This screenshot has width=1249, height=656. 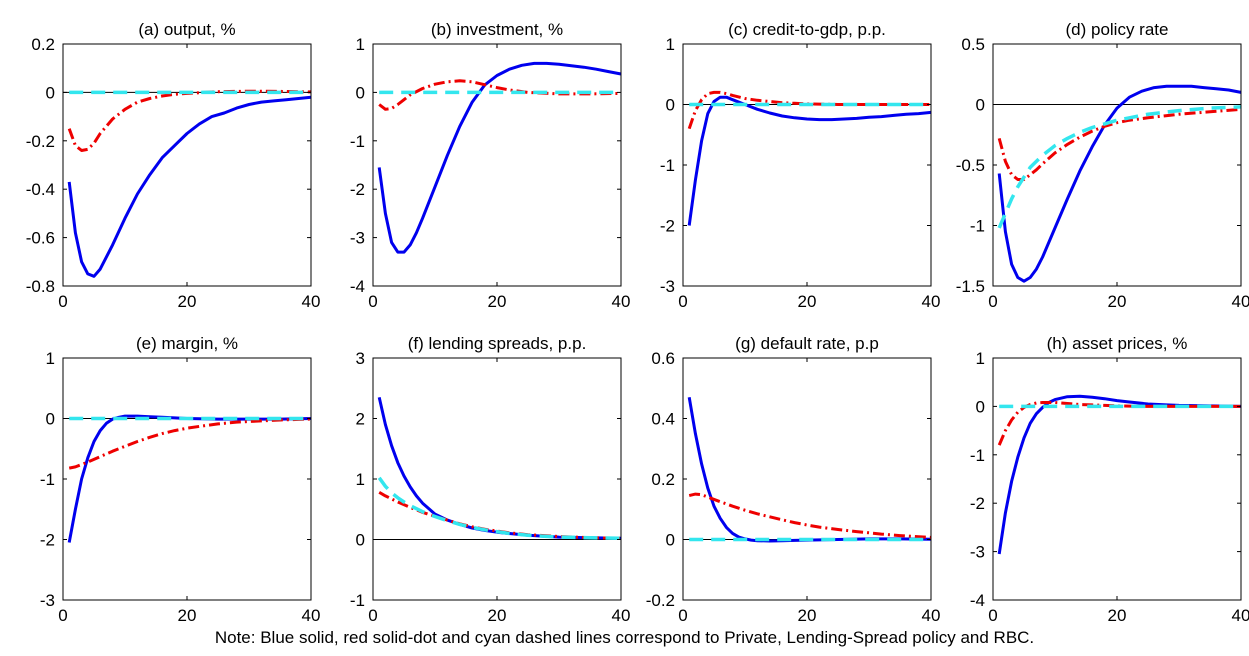 What do you see at coordinates (1117, 343) in the screenshot?
I see `chart-title: (h) asset prices, %` at bounding box center [1117, 343].